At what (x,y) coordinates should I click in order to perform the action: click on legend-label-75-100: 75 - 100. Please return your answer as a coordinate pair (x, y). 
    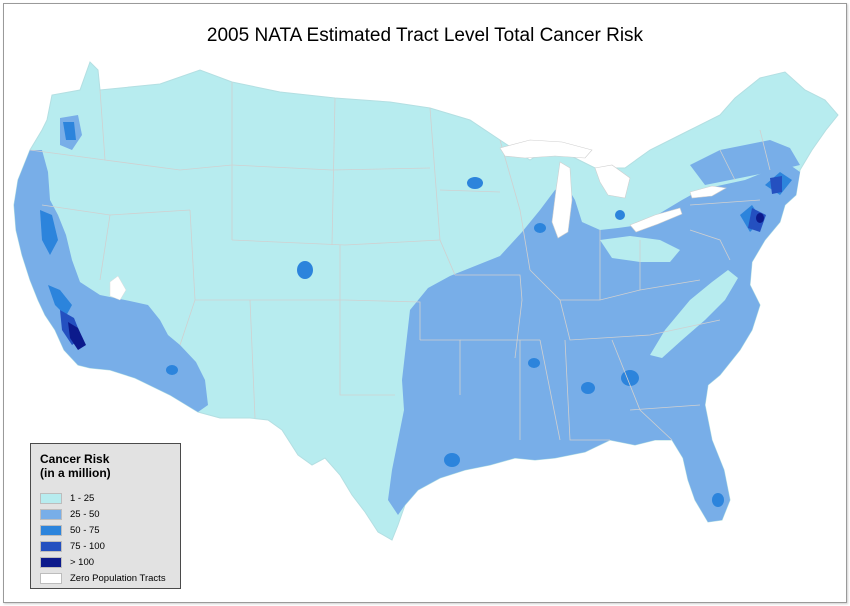
    Looking at the image, I should click on (87, 546).